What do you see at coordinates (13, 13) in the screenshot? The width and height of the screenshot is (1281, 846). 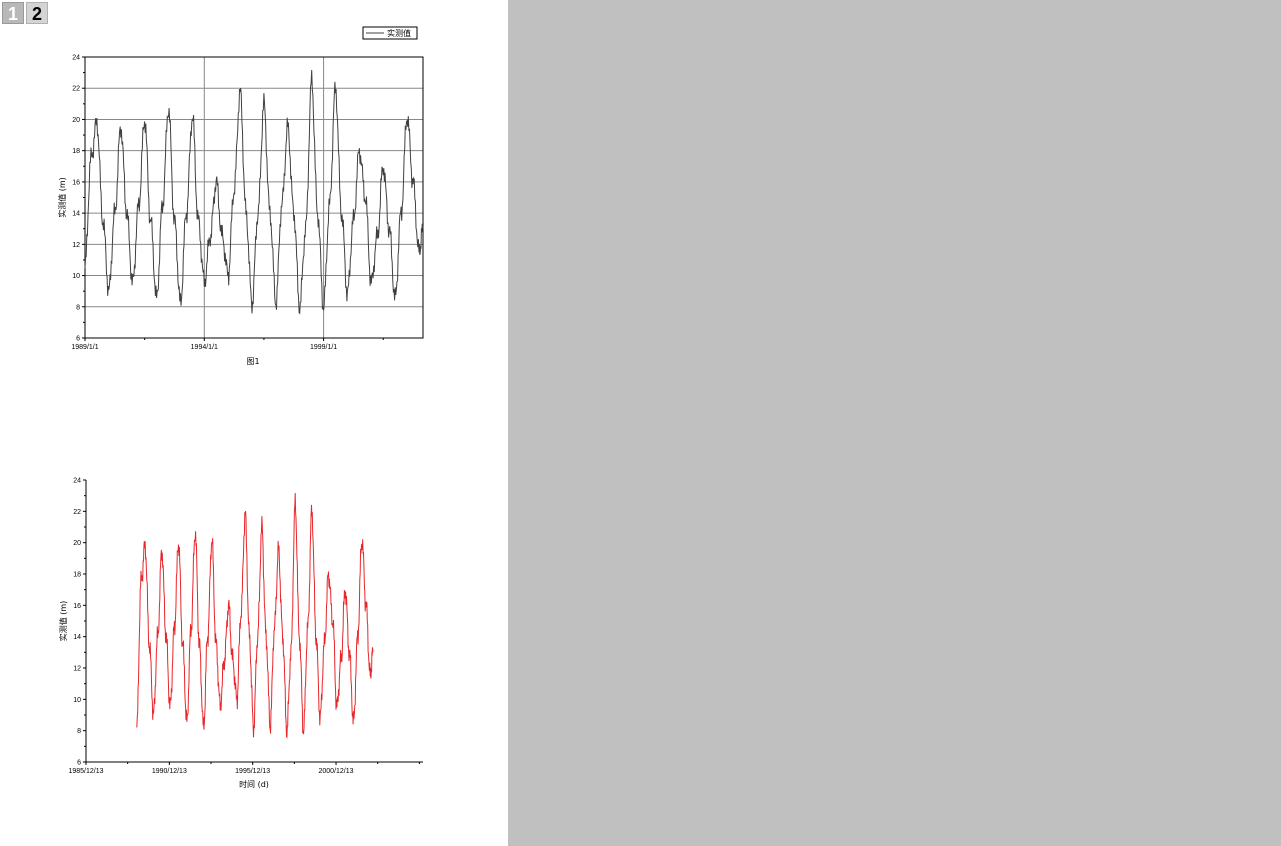 I see `layer-tab-1: 1` at bounding box center [13, 13].